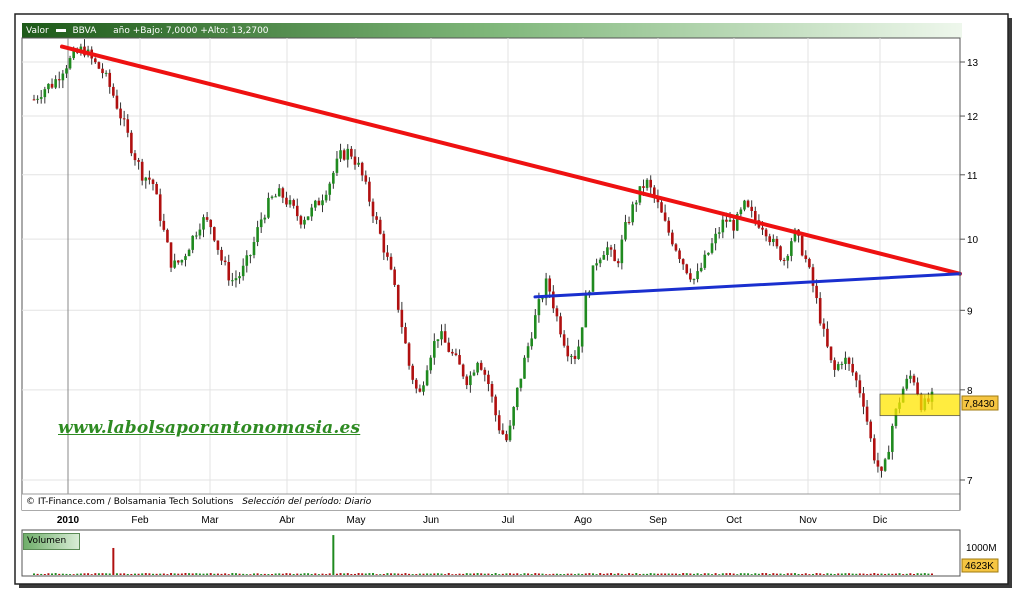  Describe the element at coordinates (808, 520) in the screenshot. I see `x-tick-label: Nov` at that location.